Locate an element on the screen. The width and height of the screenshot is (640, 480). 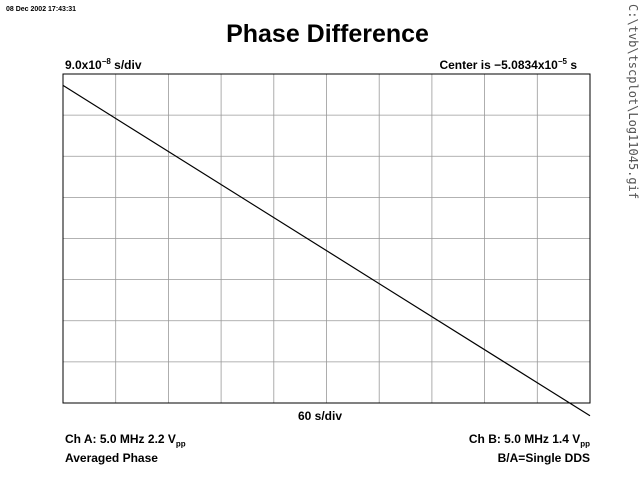
y-scale-label: 9.0x10−8 s/div is located at coordinates (103, 64).